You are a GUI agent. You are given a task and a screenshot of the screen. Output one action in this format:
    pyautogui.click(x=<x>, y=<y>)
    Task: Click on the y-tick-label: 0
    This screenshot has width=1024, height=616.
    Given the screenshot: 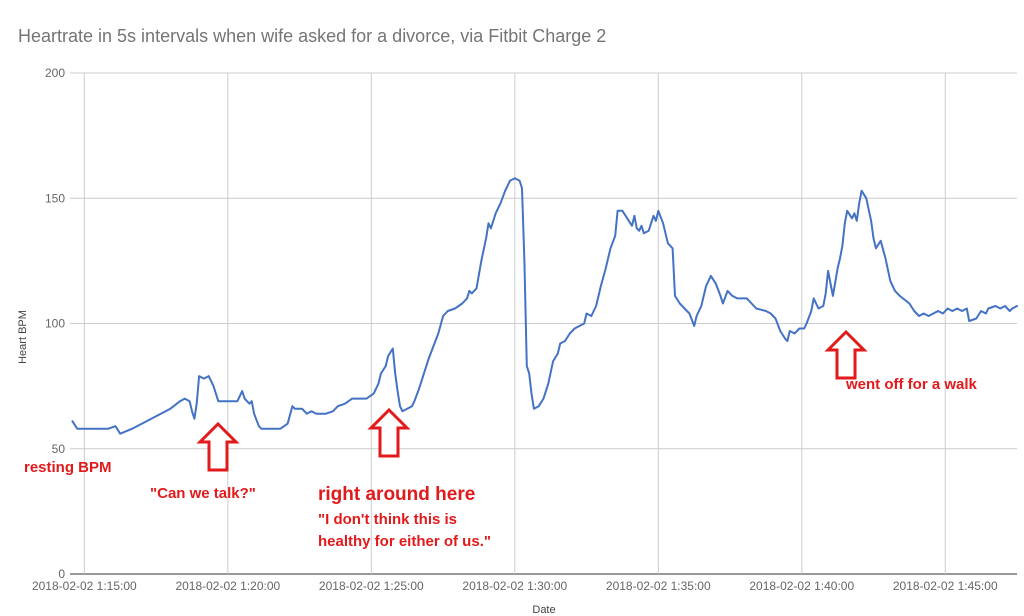 What is the action you would take?
    pyautogui.click(x=61, y=574)
    